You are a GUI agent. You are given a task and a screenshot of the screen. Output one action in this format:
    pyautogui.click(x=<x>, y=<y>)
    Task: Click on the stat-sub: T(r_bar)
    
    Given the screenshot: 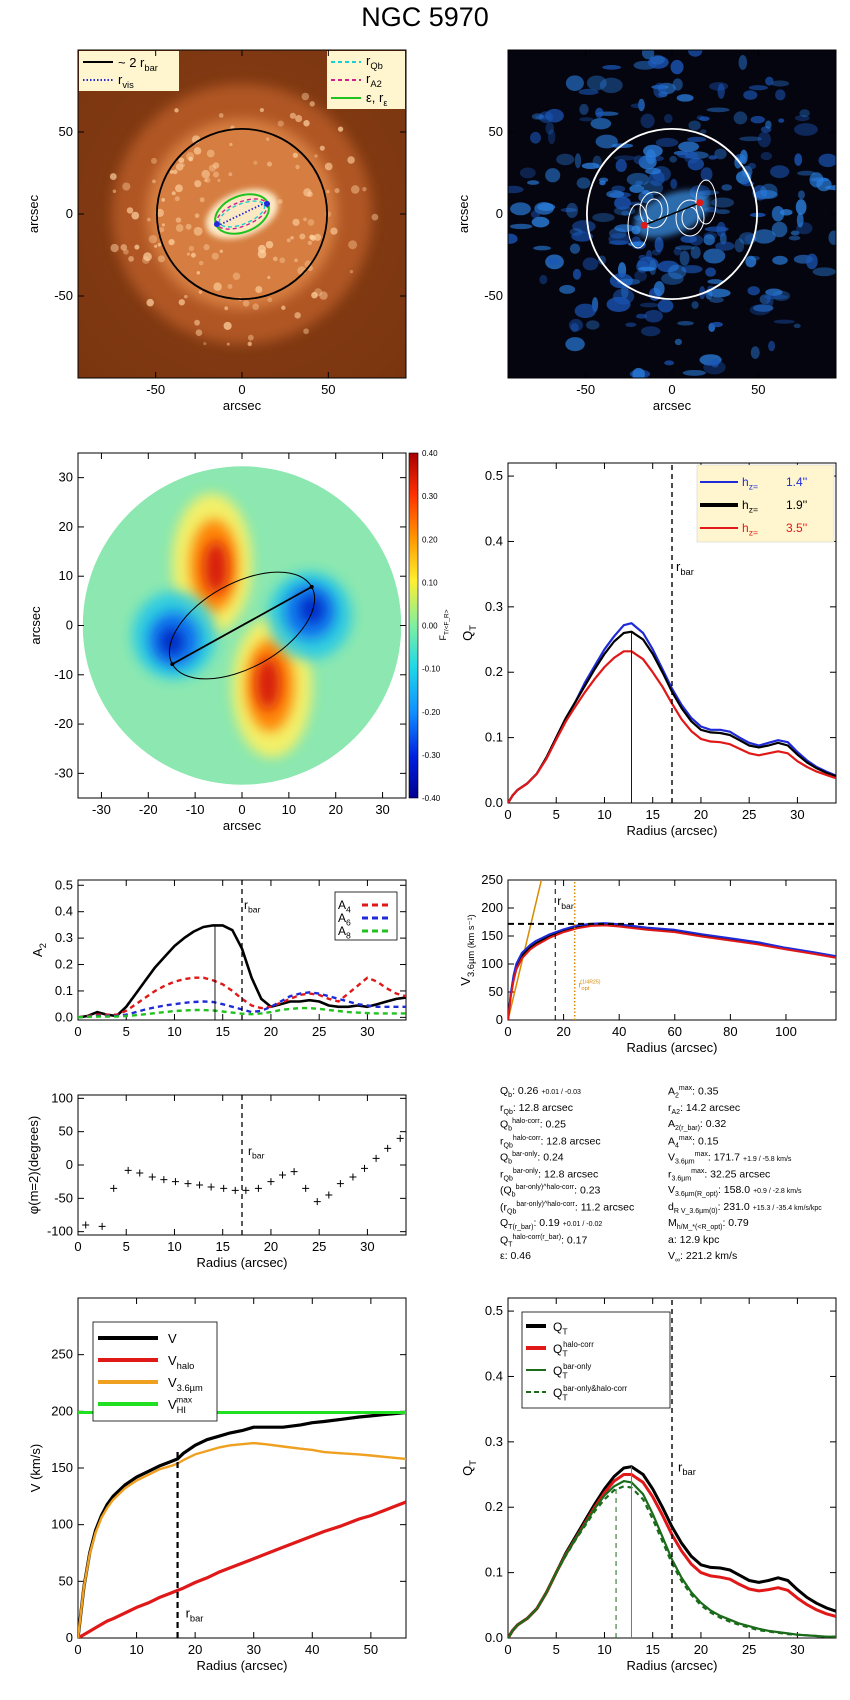 What is the action you would take?
    pyautogui.click(x=521, y=1228)
    